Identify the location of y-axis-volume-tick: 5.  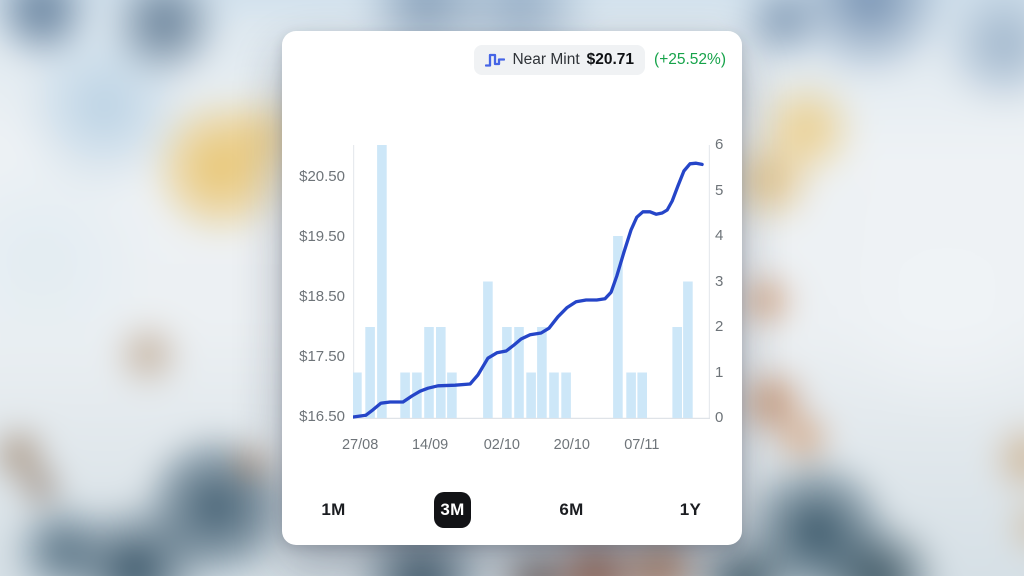
(719, 190).